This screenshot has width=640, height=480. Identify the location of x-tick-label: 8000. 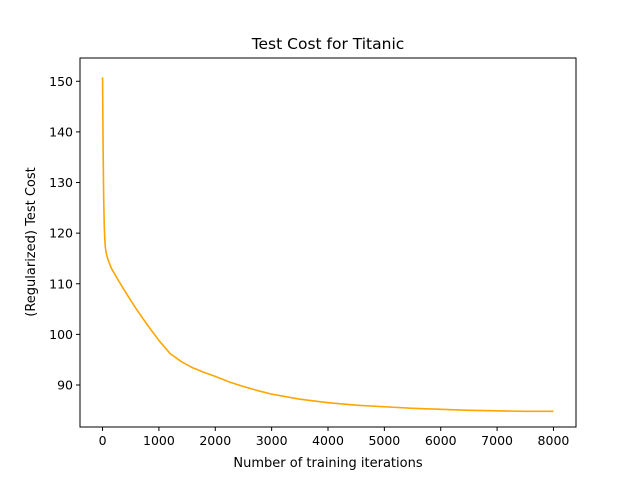
(554, 440).